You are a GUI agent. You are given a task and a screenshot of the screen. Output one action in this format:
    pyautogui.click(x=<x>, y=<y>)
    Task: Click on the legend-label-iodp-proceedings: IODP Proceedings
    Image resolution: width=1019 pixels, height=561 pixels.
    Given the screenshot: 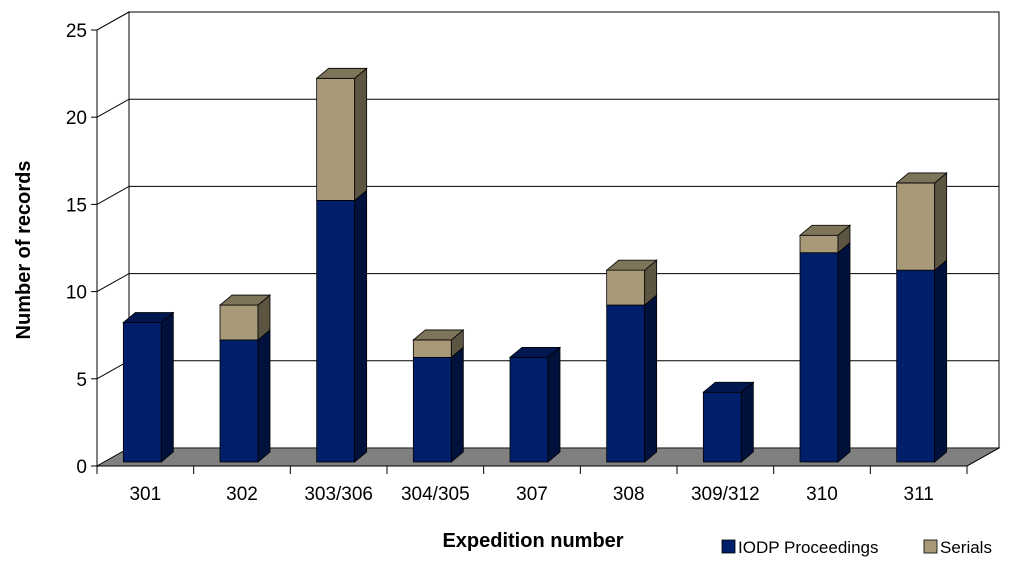 What is the action you would take?
    pyautogui.click(x=808, y=547)
    